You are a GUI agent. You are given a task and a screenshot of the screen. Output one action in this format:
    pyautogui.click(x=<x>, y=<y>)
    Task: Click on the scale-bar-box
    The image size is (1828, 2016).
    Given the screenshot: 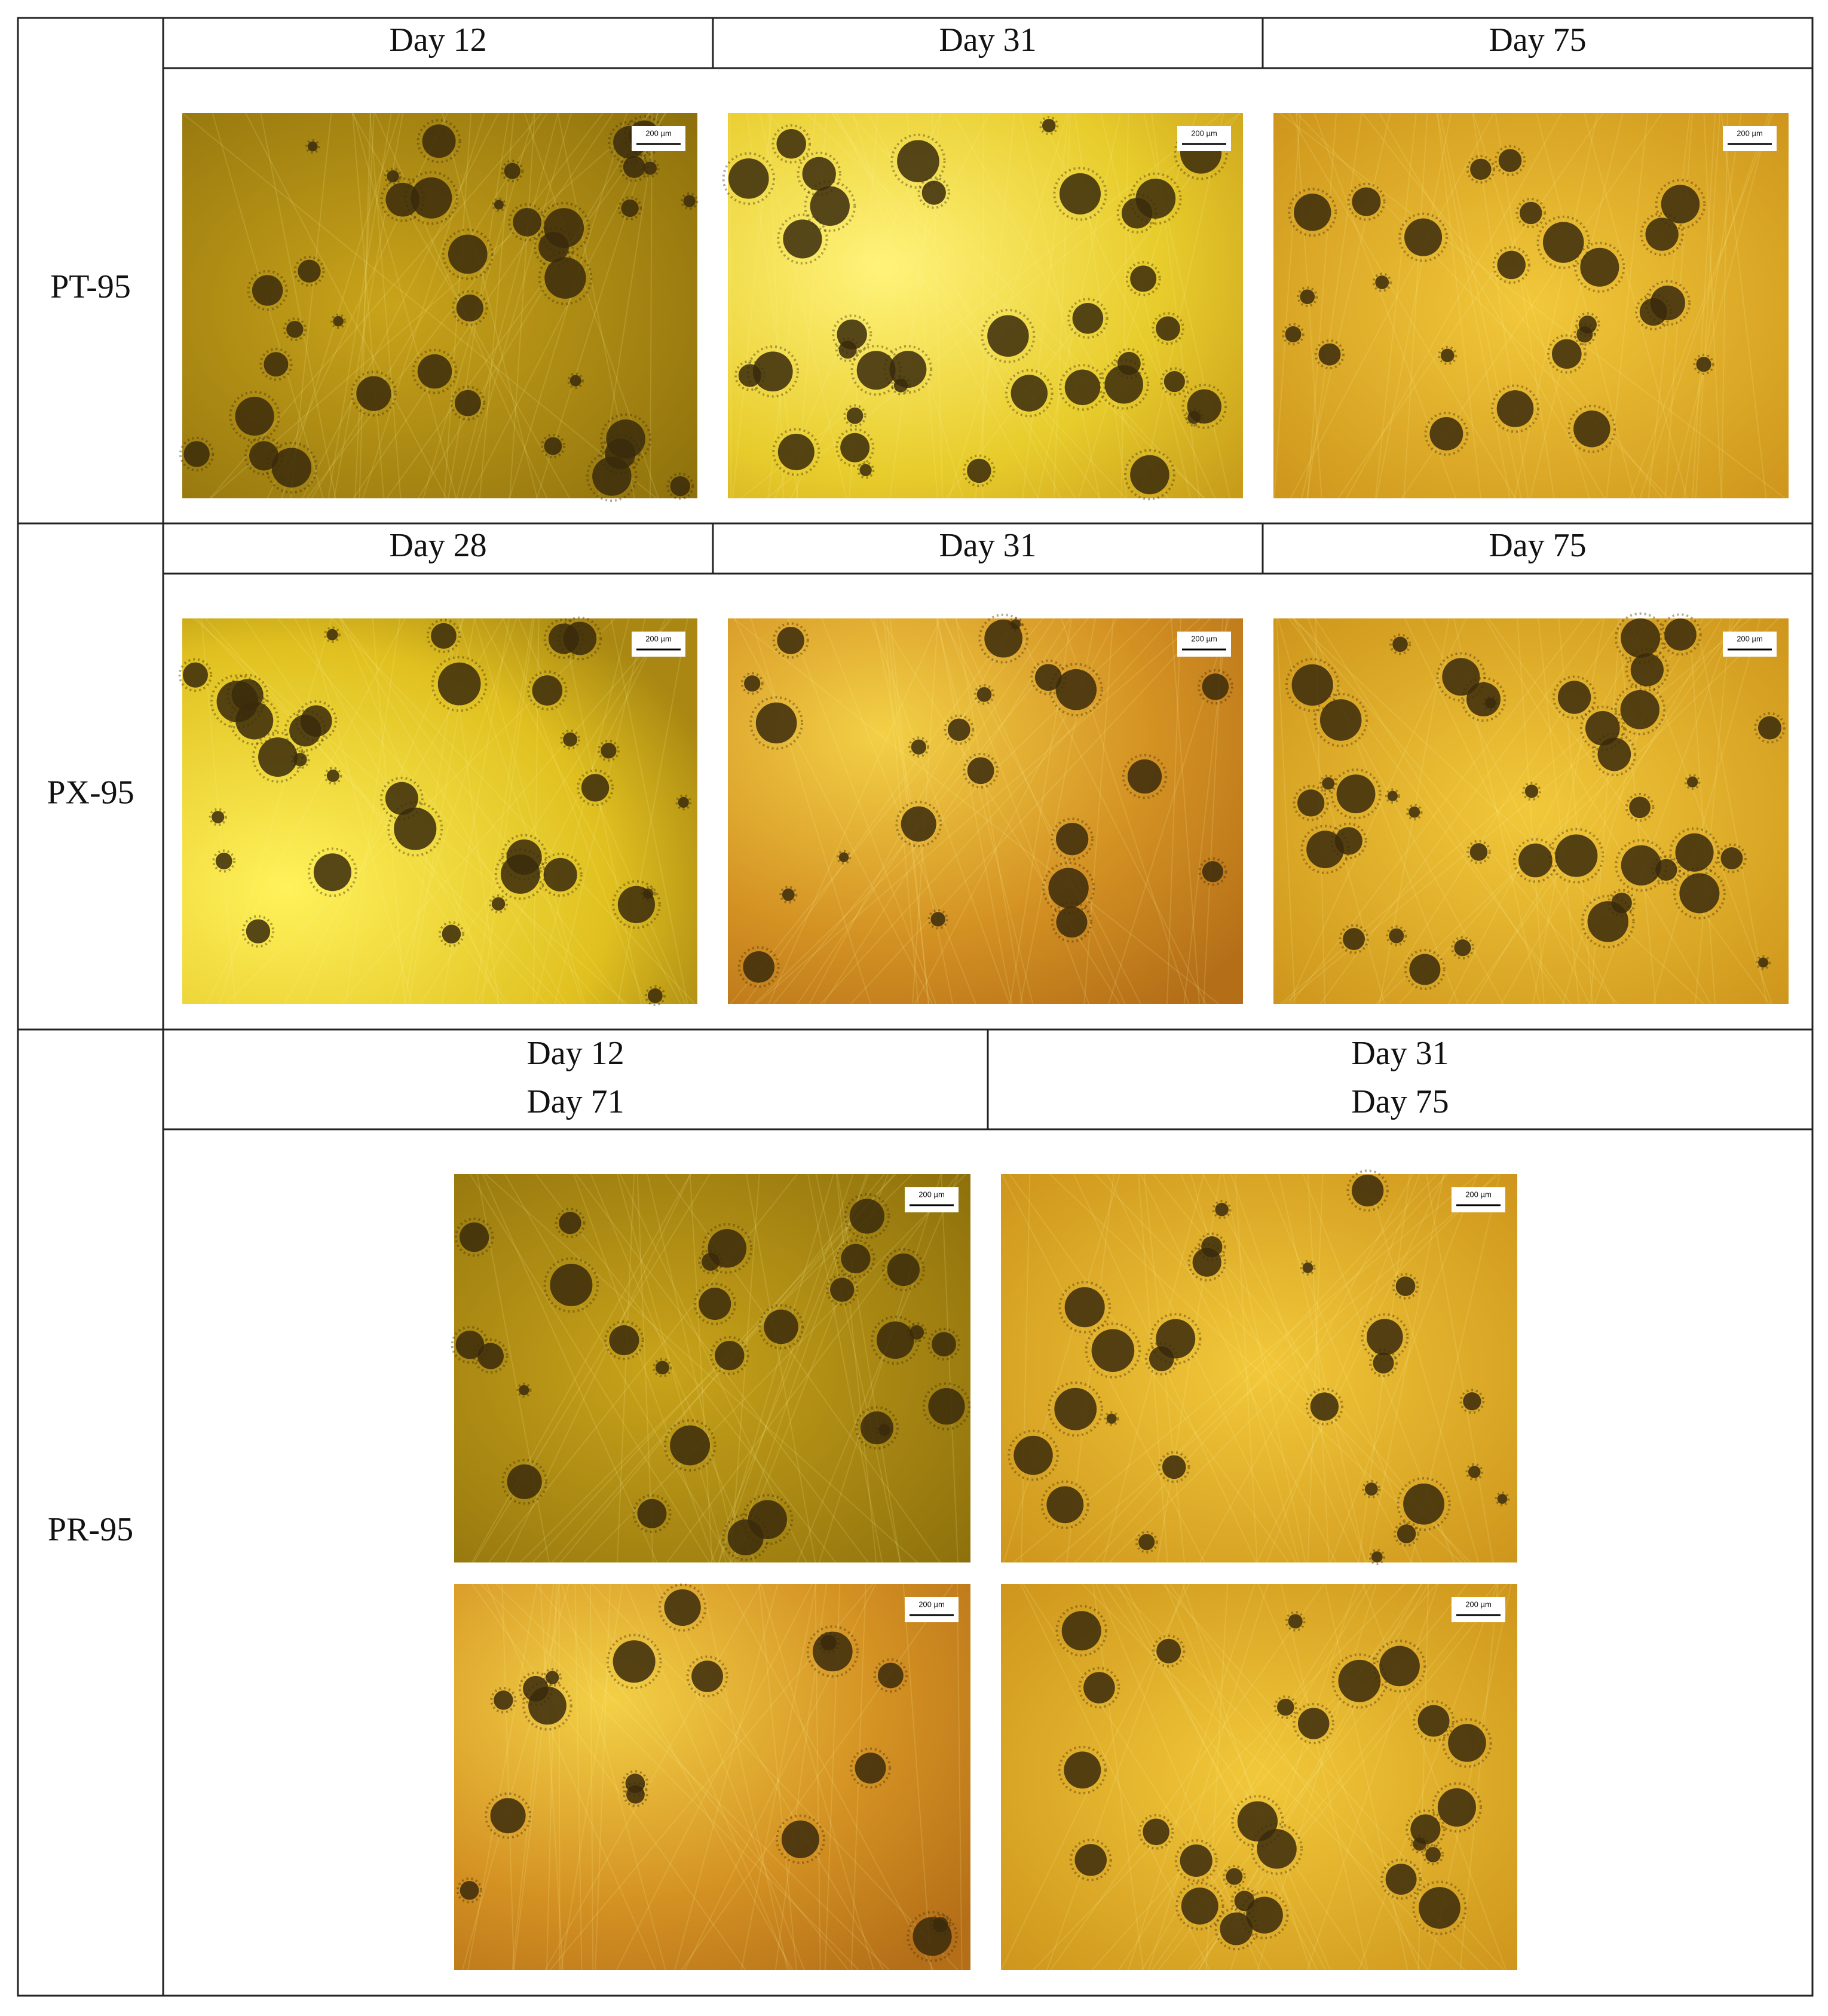 What is the action you would take?
    pyautogui.click(x=658, y=138)
    